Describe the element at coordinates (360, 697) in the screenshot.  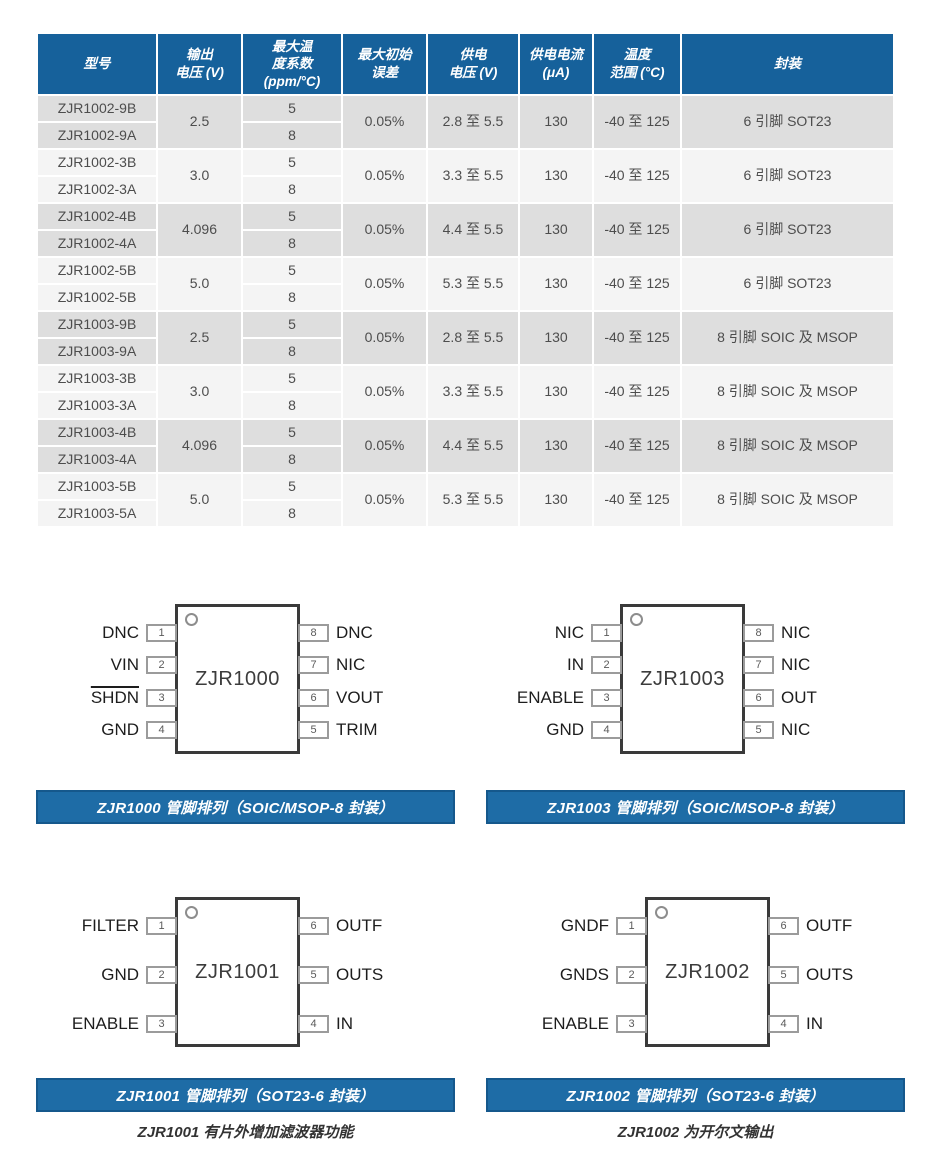
I see `pin-label: VOUT` at that location.